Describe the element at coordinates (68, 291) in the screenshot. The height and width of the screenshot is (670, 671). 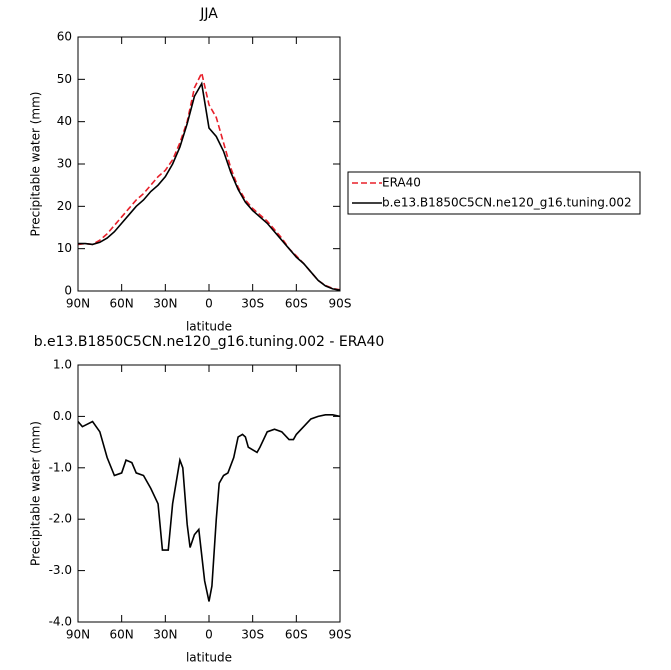
I see `y-tick-label: 0` at that location.